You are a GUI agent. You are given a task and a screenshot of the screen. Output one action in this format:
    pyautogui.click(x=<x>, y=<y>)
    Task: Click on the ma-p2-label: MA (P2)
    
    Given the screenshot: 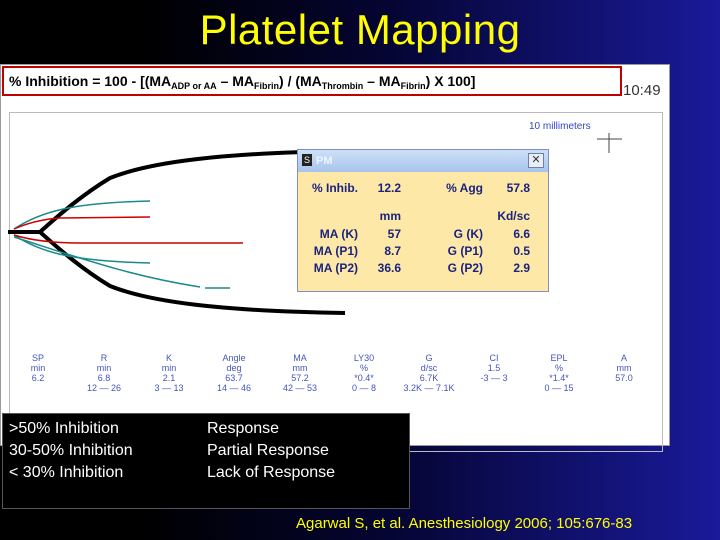 What is the action you would take?
    pyautogui.click(x=335, y=268)
    